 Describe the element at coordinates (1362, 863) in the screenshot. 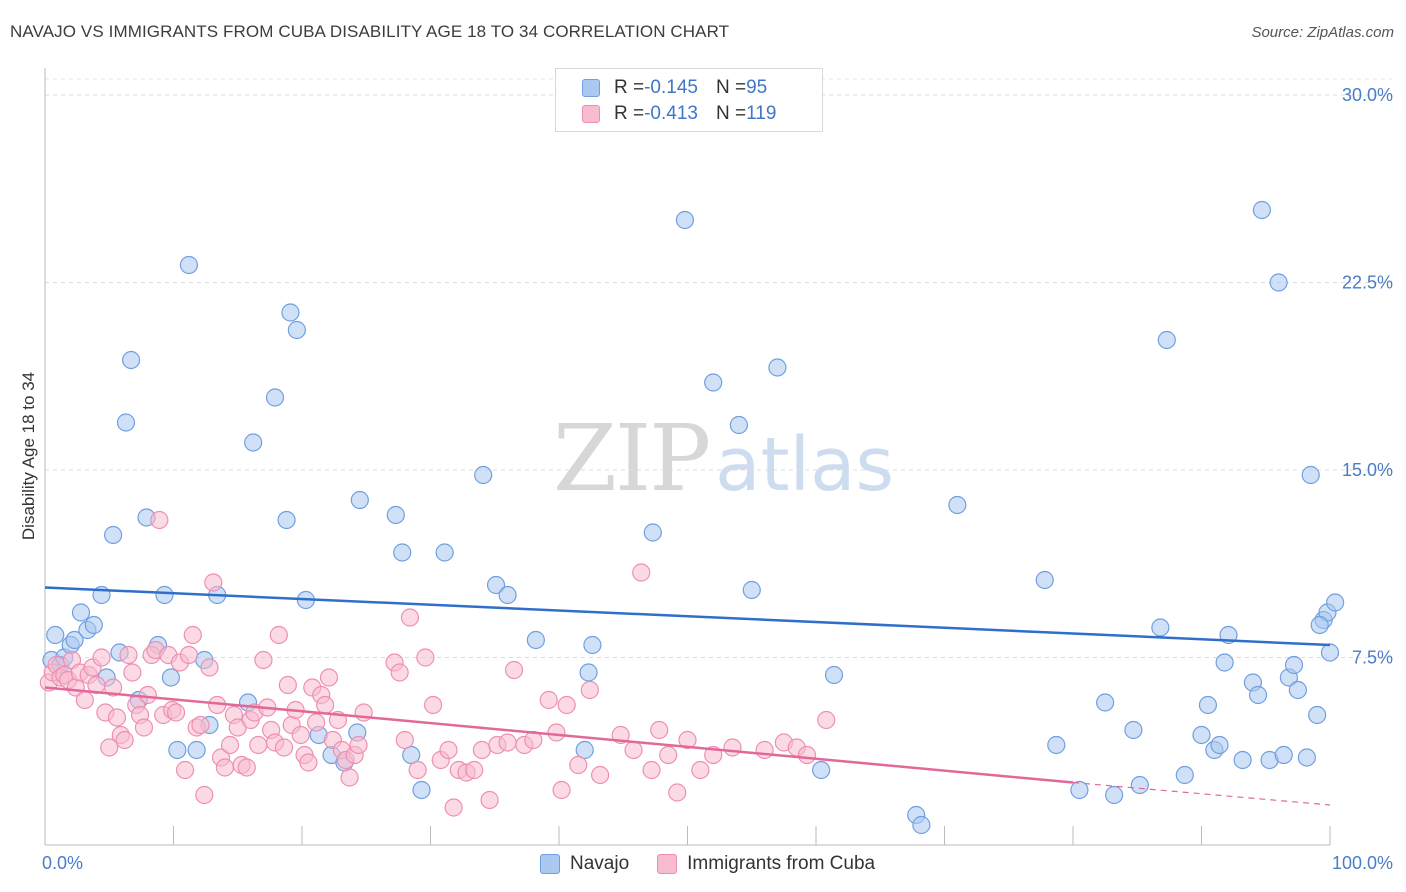

I see `x-tick-label: 100.0%` at that location.